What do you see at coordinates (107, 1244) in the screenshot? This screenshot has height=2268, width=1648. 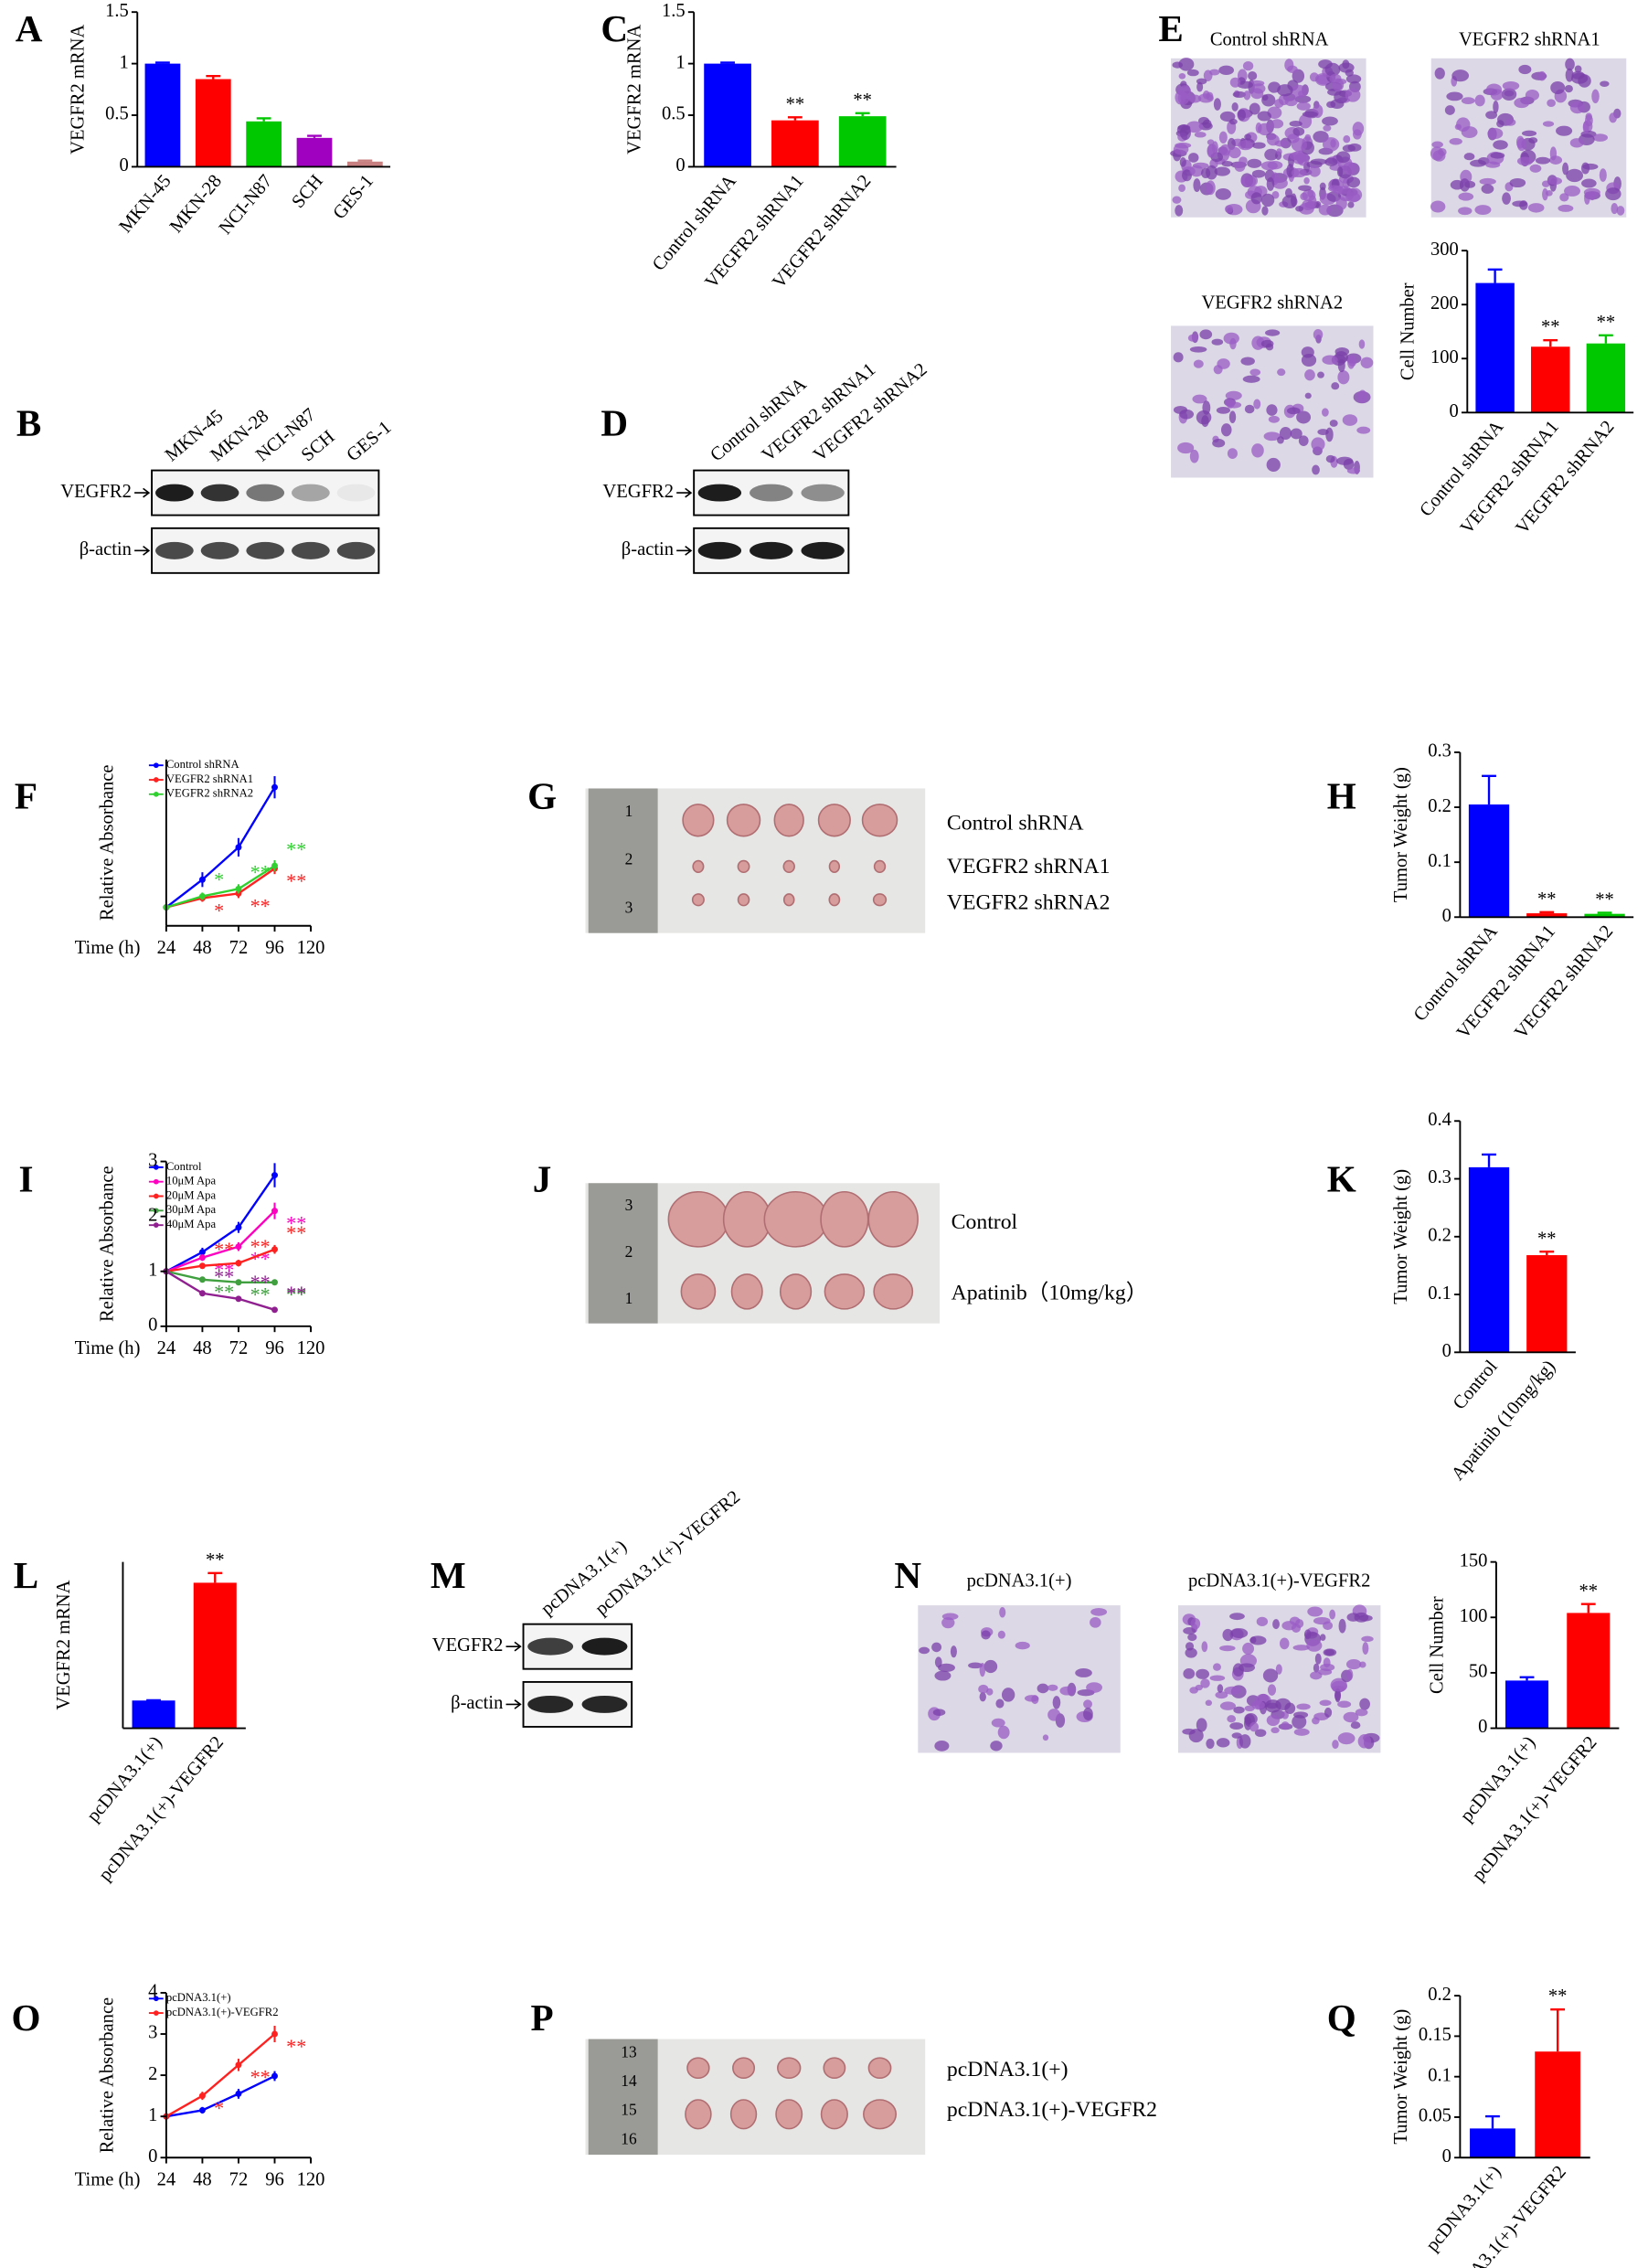 I see `y-axis-label: Relative Absorbance` at bounding box center [107, 1244].